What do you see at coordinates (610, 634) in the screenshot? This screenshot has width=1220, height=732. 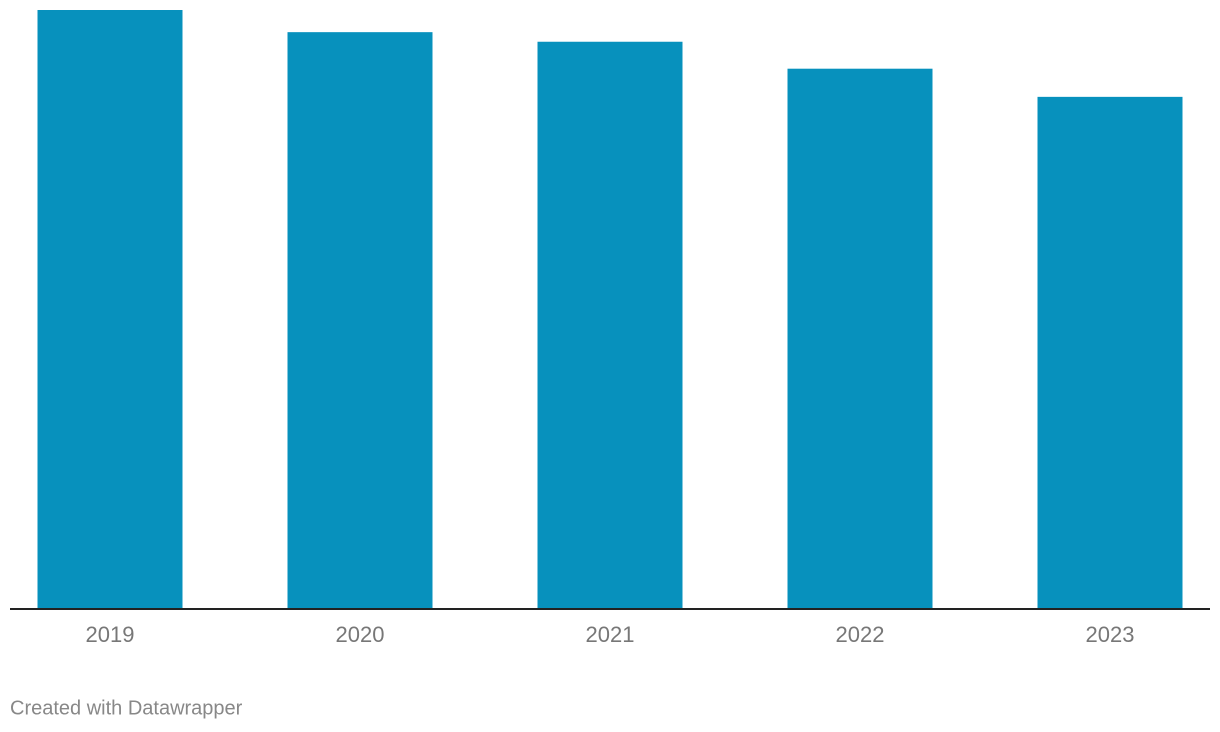 I see `x-tick-label: 2021` at bounding box center [610, 634].